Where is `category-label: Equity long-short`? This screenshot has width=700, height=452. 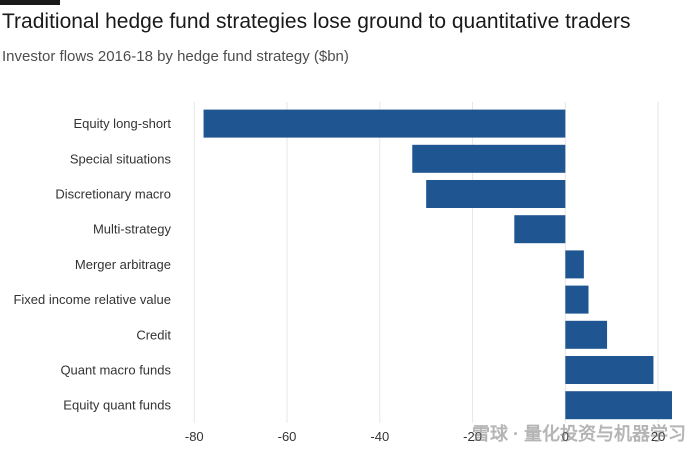 category-label: Equity long-short is located at coordinates (122, 123).